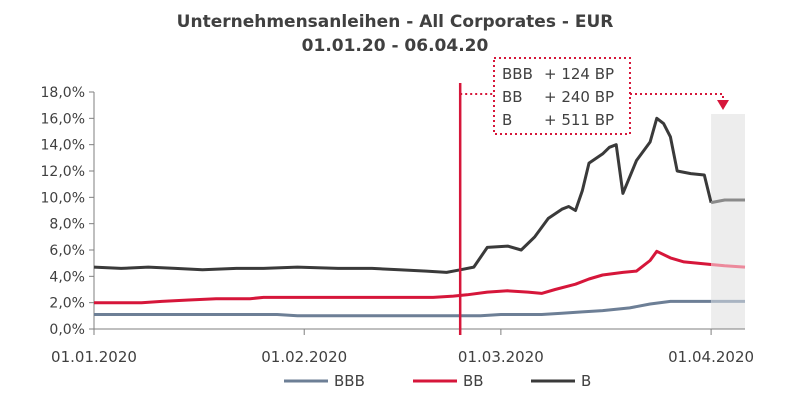  What do you see at coordinates (507, 120) in the screenshot?
I see `annotation-label: B` at bounding box center [507, 120].